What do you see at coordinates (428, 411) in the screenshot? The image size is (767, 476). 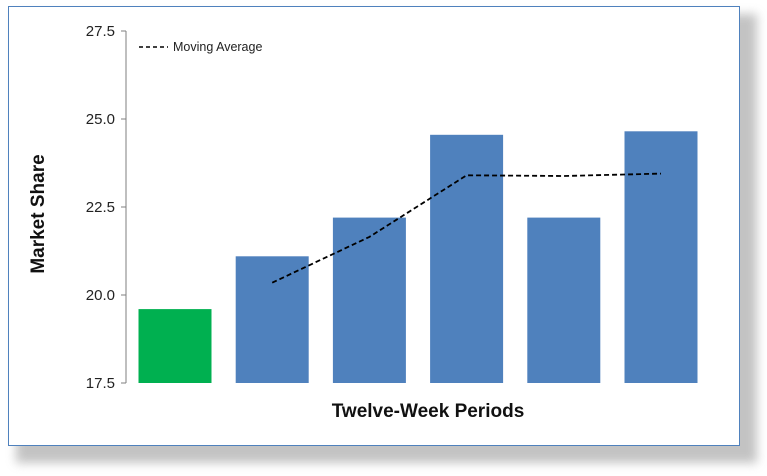 I see `x-axis-title: Twelve-Week Periods` at bounding box center [428, 411].